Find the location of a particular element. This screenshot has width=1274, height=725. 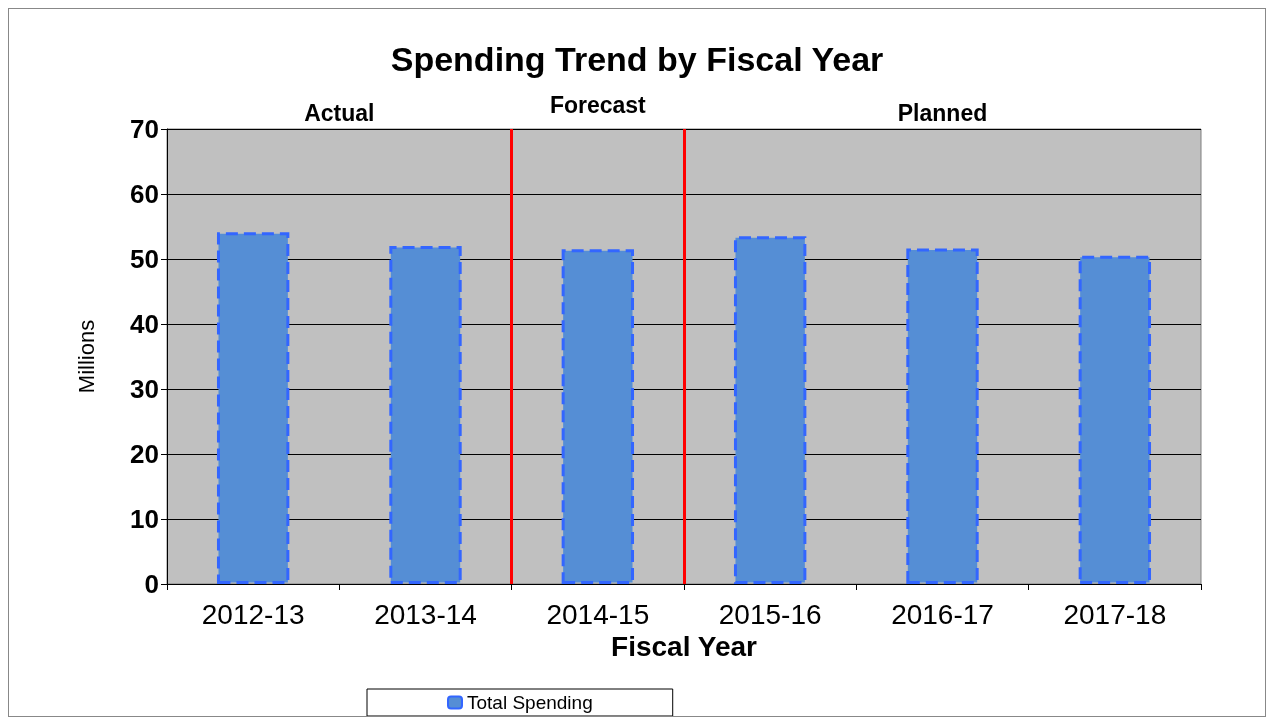

chart-title: Spending Trend by Fiscal Year is located at coordinates (637, 59).